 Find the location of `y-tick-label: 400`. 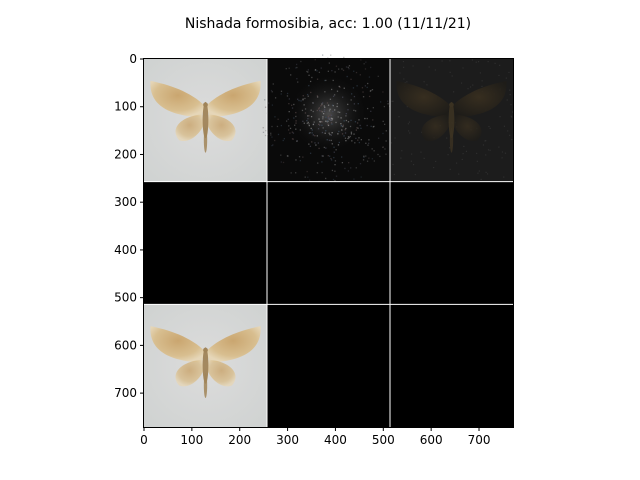

y-tick-label: 400 is located at coordinates (125, 250).